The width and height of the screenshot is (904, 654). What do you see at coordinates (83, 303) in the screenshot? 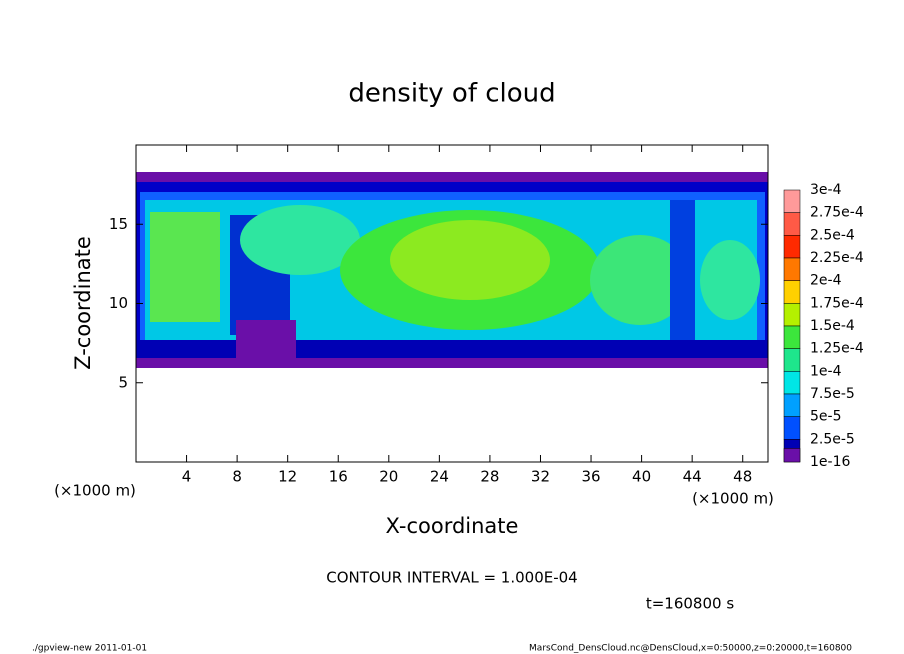
I see `y-axis-label: Z-coordinate` at bounding box center [83, 303].